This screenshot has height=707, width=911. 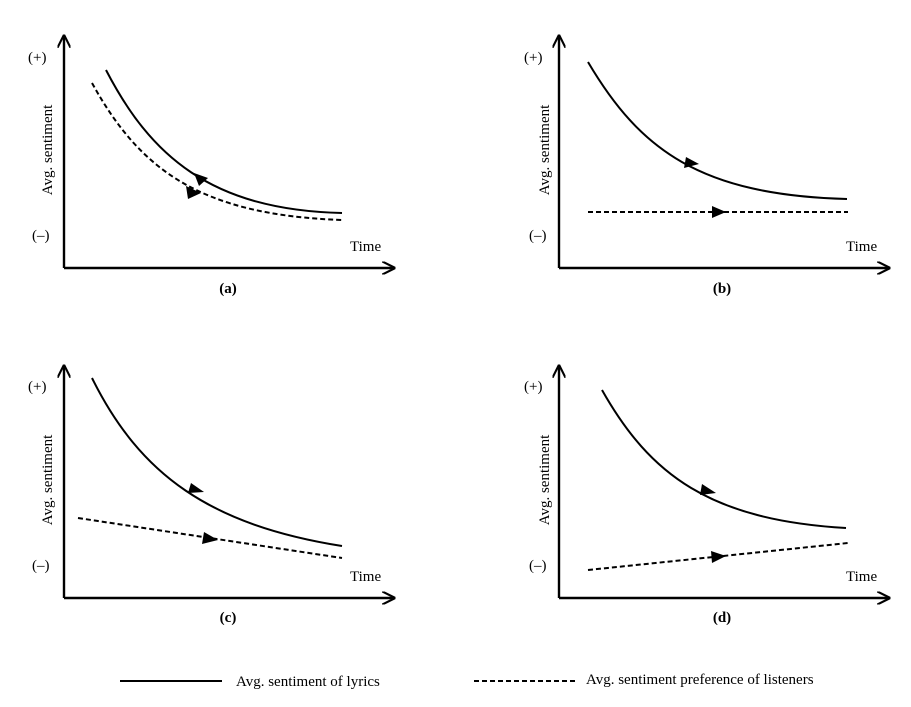 I want to click on panel-c-listeners-curve, so click(x=210, y=538).